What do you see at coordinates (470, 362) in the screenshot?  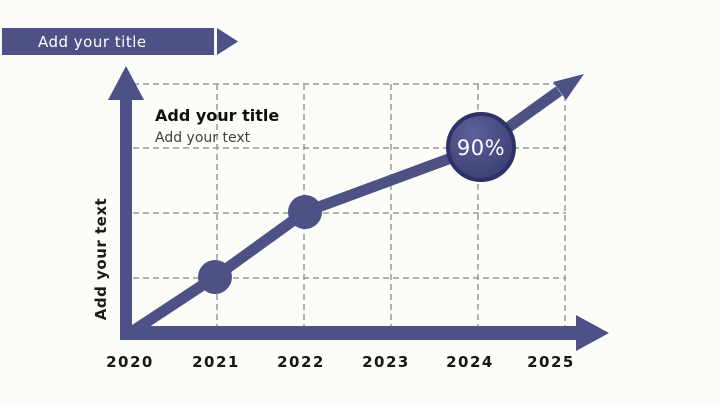 I see `x-tick-2024: 2024` at bounding box center [470, 362].